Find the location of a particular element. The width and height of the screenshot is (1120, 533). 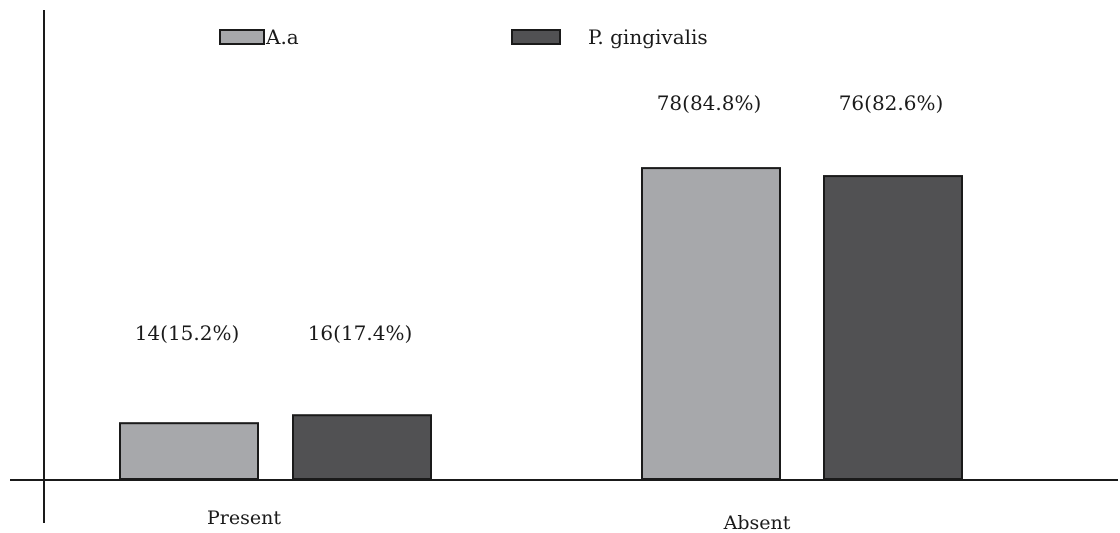

legend: A.a P. gingivalis is located at coordinates (463, 37).